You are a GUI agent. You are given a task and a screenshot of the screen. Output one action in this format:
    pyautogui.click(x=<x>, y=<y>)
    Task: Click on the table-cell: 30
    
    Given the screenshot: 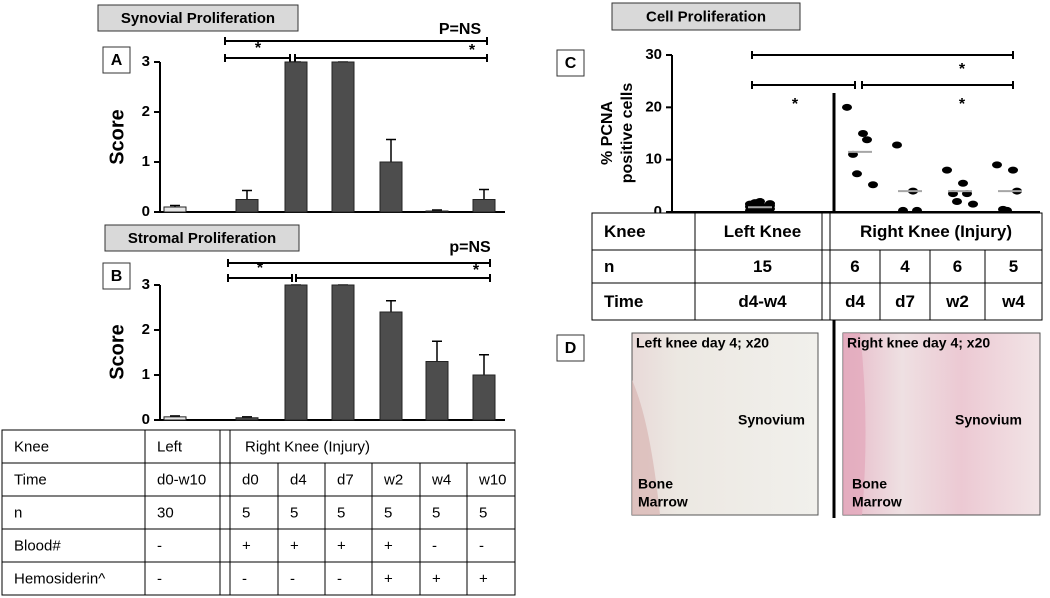 What is the action you would take?
    pyautogui.click(x=165, y=512)
    